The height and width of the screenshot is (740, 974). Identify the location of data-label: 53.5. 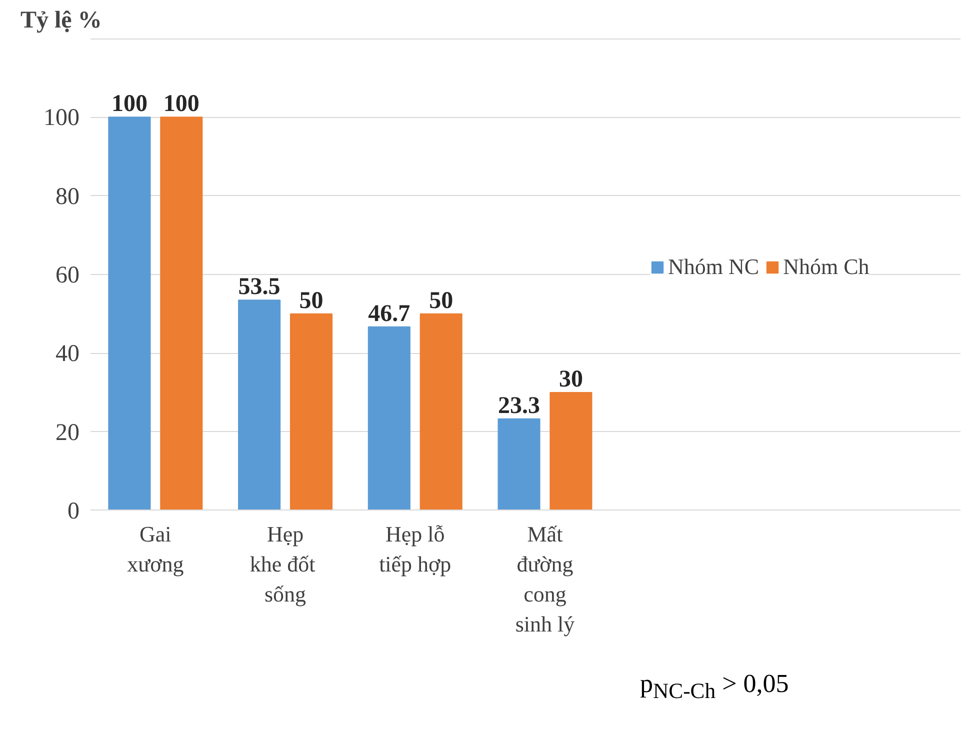
(259, 287).